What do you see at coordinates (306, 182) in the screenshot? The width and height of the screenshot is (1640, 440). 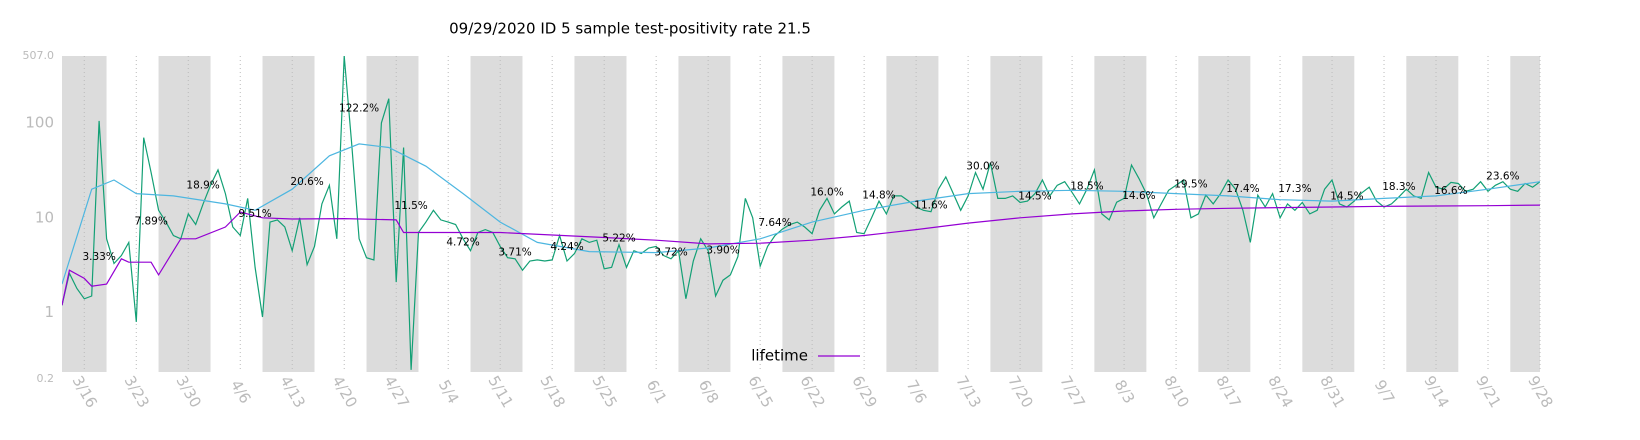 I see `value-label: 20.6%` at bounding box center [306, 182].